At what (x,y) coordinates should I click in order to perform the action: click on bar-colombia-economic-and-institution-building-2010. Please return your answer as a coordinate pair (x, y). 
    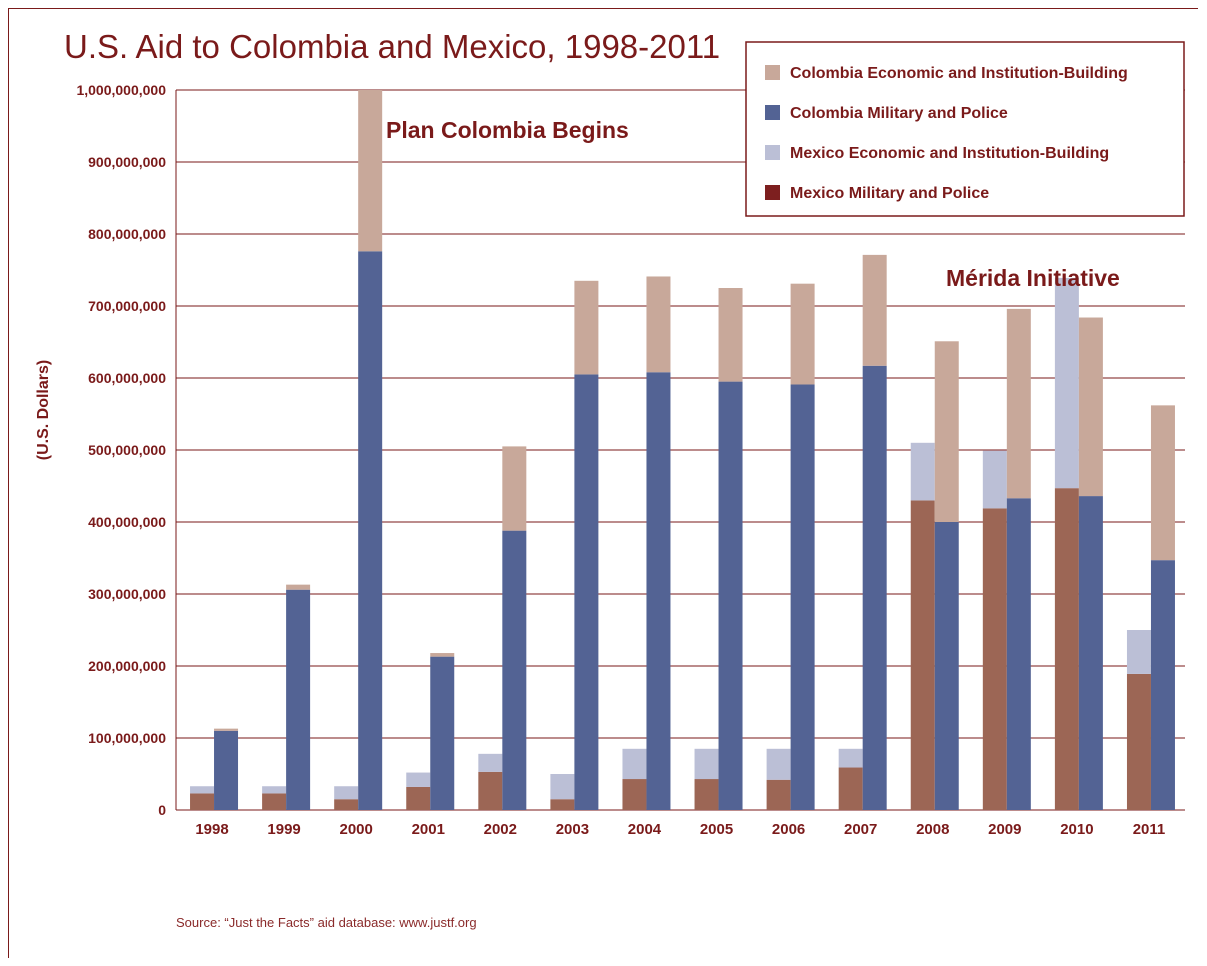
    Looking at the image, I should click on (1090, 407).